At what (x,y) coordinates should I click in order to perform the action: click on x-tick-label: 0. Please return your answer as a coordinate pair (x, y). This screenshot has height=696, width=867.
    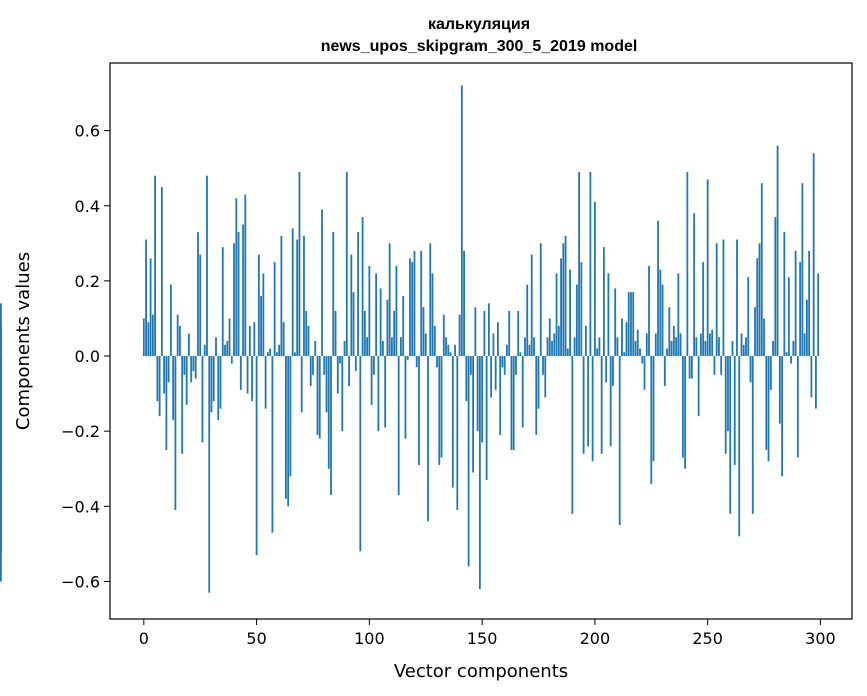
    Looking at the image, I should click on (144, 638).